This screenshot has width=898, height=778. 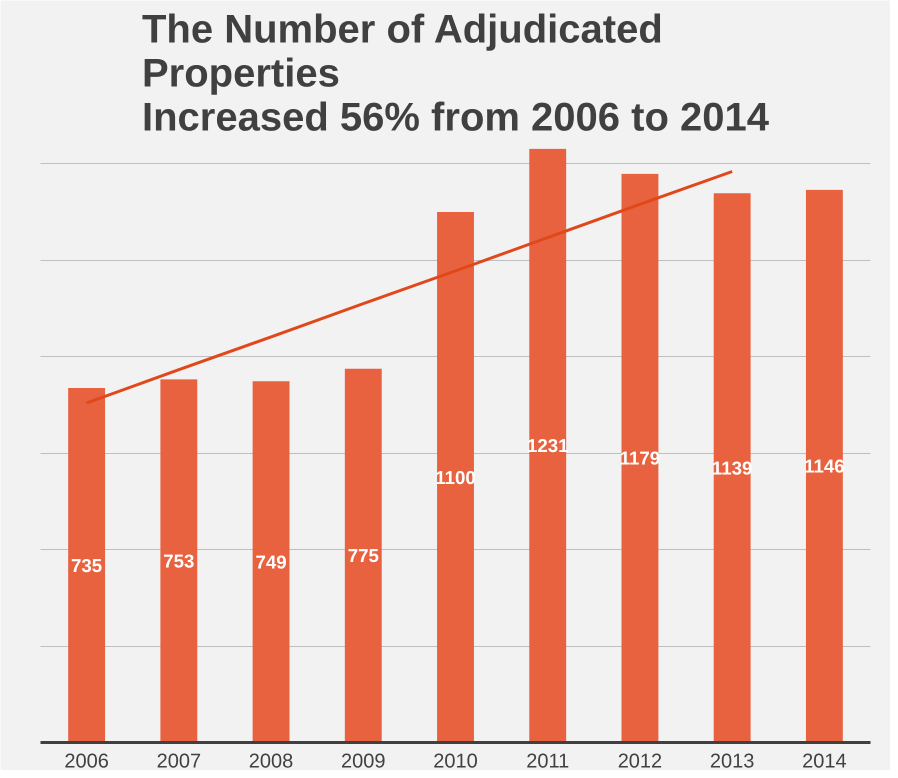 What do you see at coordinates (732, 761) in the screenshot?
I see `x-tick-label: 2013` at bounding box center [732, 761].